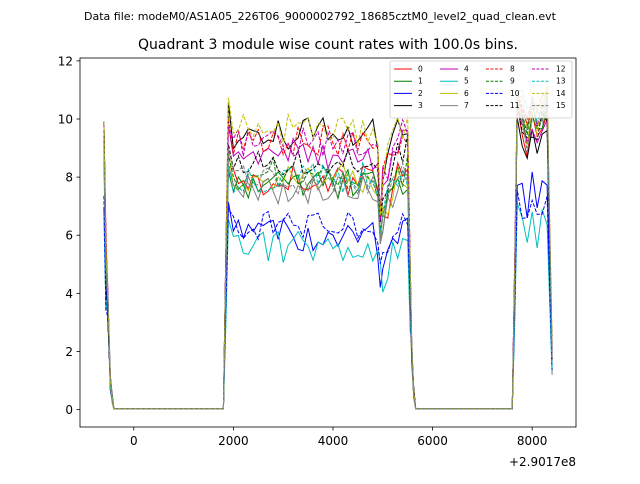 Image resolution: width=640 pixels, height=484 pixels. Describe the element at coordinates (69, 236) in the screenshot. I see `y-tick-label: 6` at that location.